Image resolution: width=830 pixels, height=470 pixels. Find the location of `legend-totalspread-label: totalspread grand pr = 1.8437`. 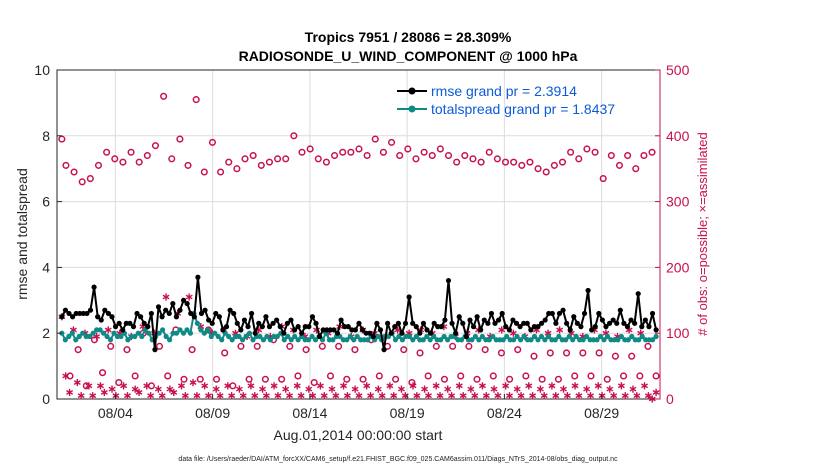

legend-totalspread-label: totalspread grand pr = 1.8437 is located at coordinates (523, 109).